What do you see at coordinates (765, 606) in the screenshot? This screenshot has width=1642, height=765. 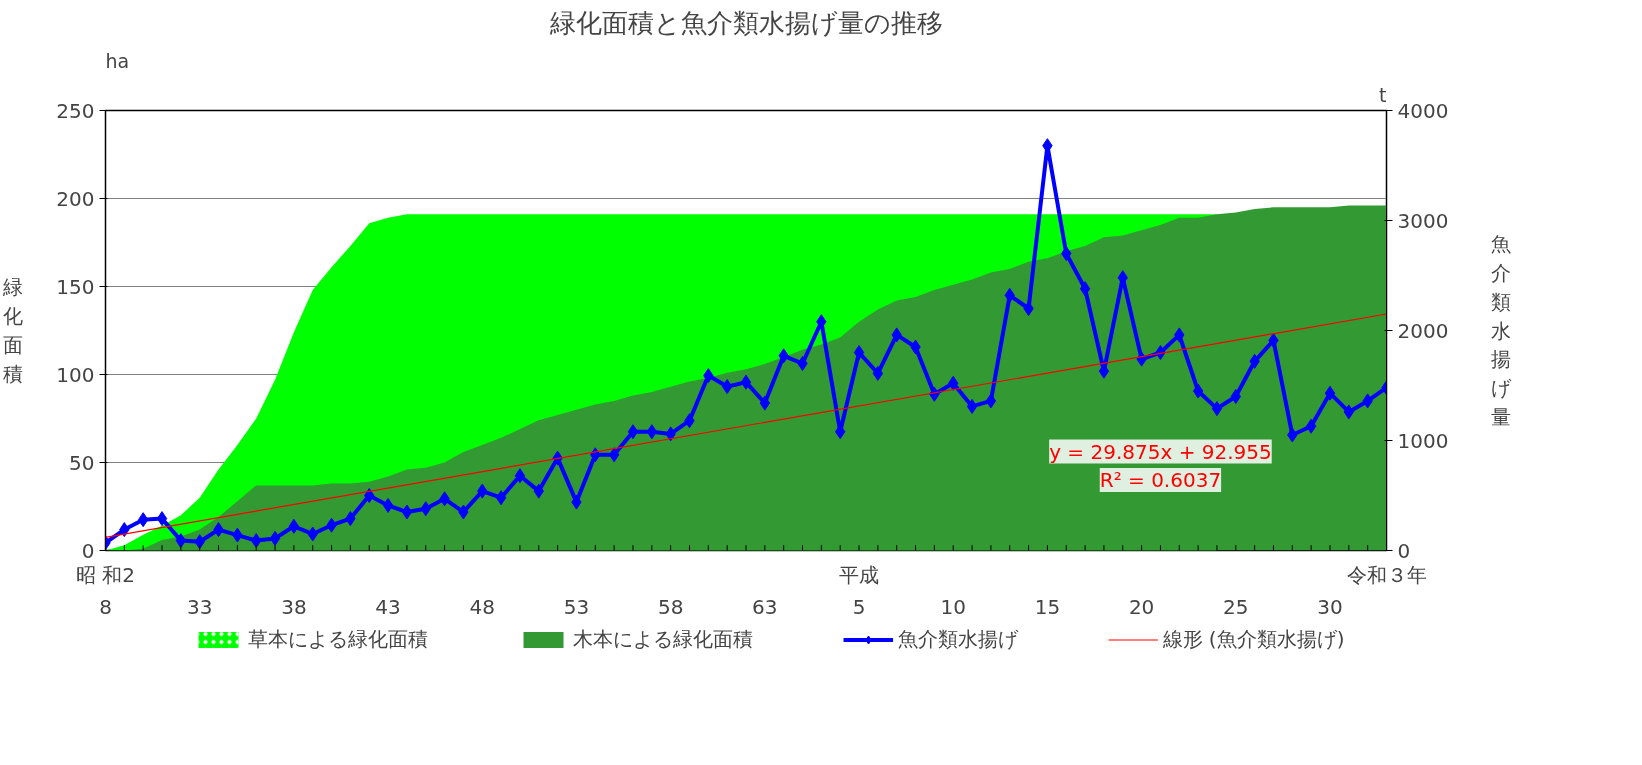 I see `x-tick-label: 63` at bounding box center [765, 606].